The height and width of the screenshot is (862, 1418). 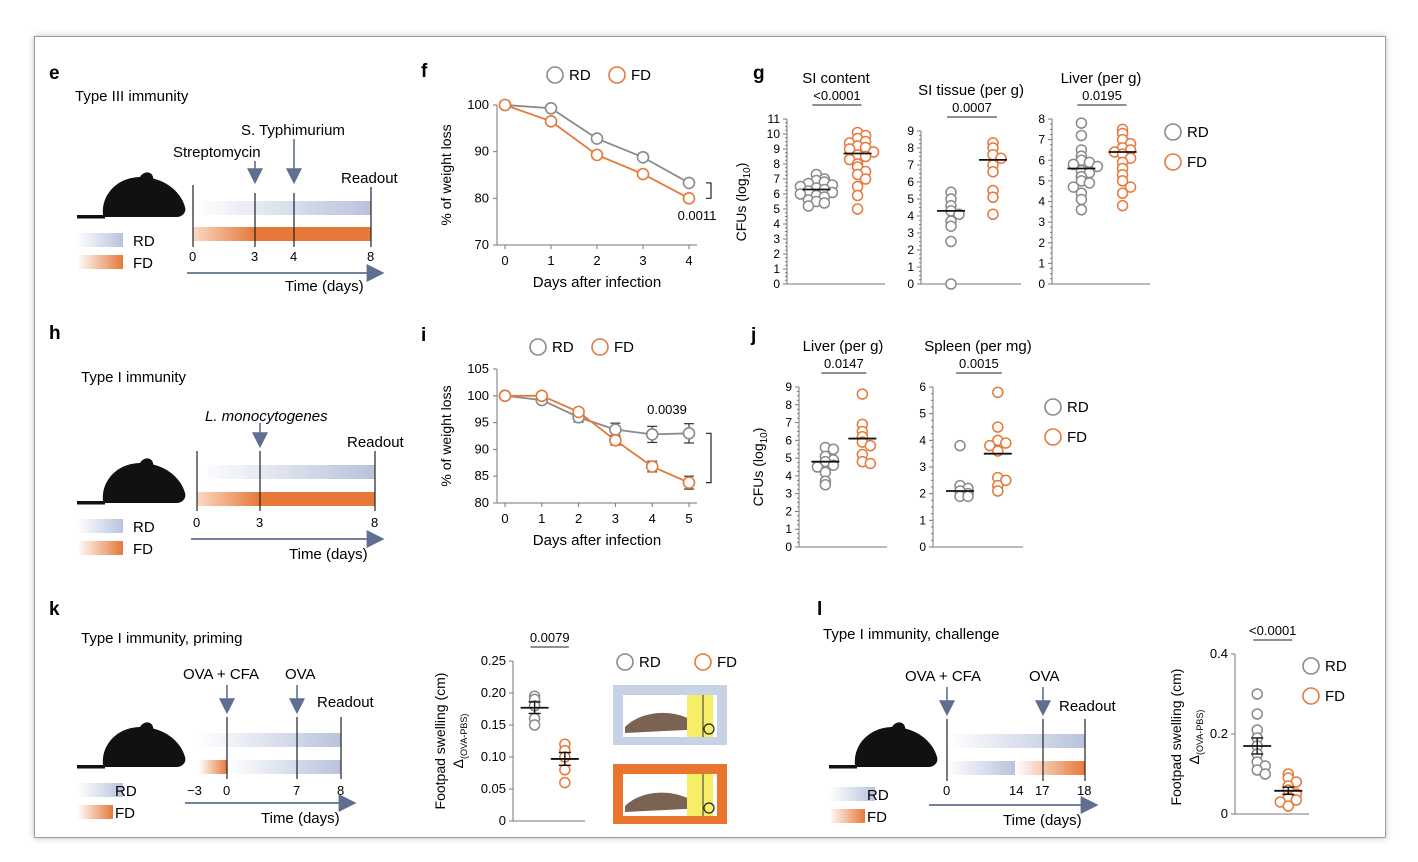 I want to click on x-tick-label: 1, so click(x=550, y=260).